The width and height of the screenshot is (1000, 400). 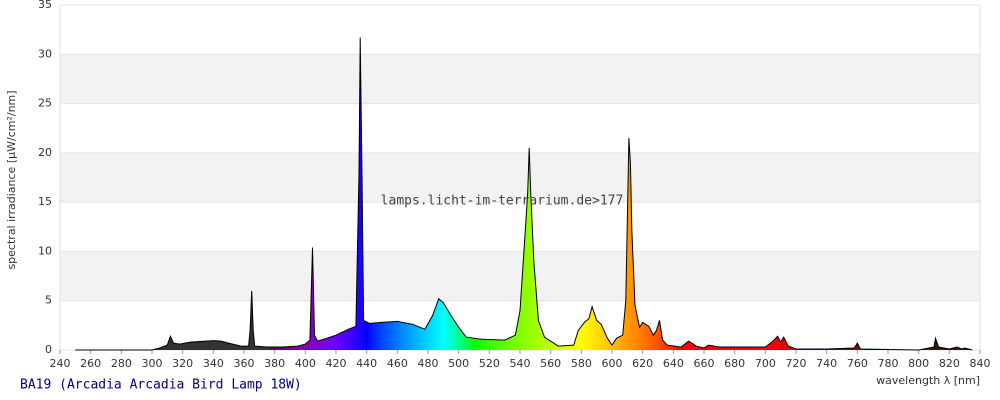 I want to click on x-tick-label: 380, so click(x=274, y=363).